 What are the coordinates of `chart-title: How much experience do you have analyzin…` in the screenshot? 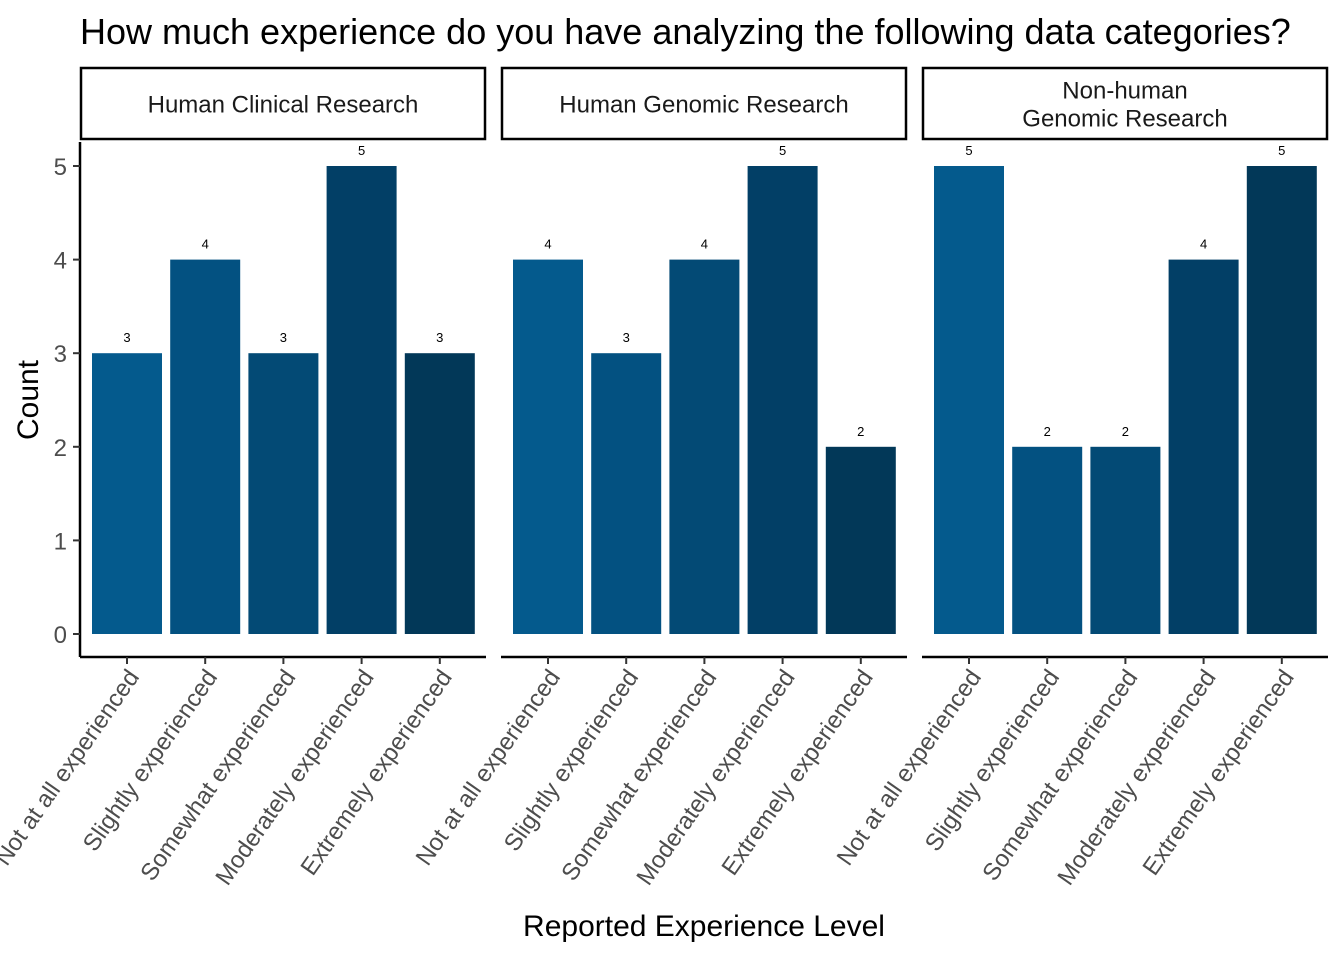 It's located at (685, 31).